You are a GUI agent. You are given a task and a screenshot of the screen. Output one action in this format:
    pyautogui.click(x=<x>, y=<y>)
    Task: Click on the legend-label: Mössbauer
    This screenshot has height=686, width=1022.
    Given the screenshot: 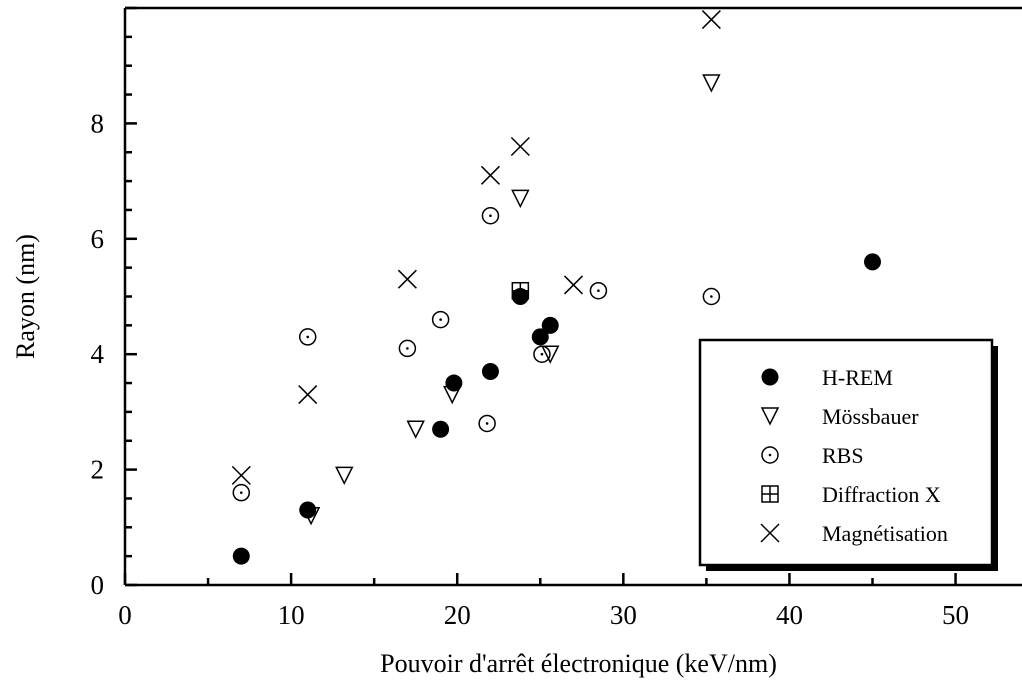 What is the action you would take?
    pyautogui.click(x=870, y=416)
    